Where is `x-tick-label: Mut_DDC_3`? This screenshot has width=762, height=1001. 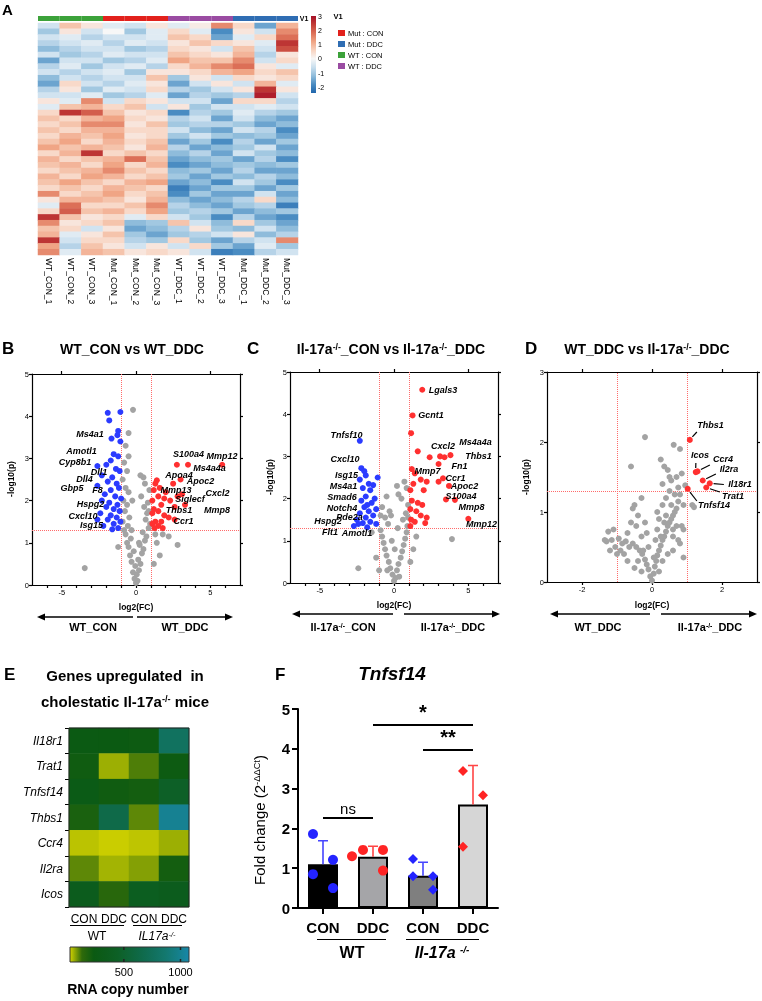
x-tick-label: Mut_DDC_3 is located at coordinates (287, 282).